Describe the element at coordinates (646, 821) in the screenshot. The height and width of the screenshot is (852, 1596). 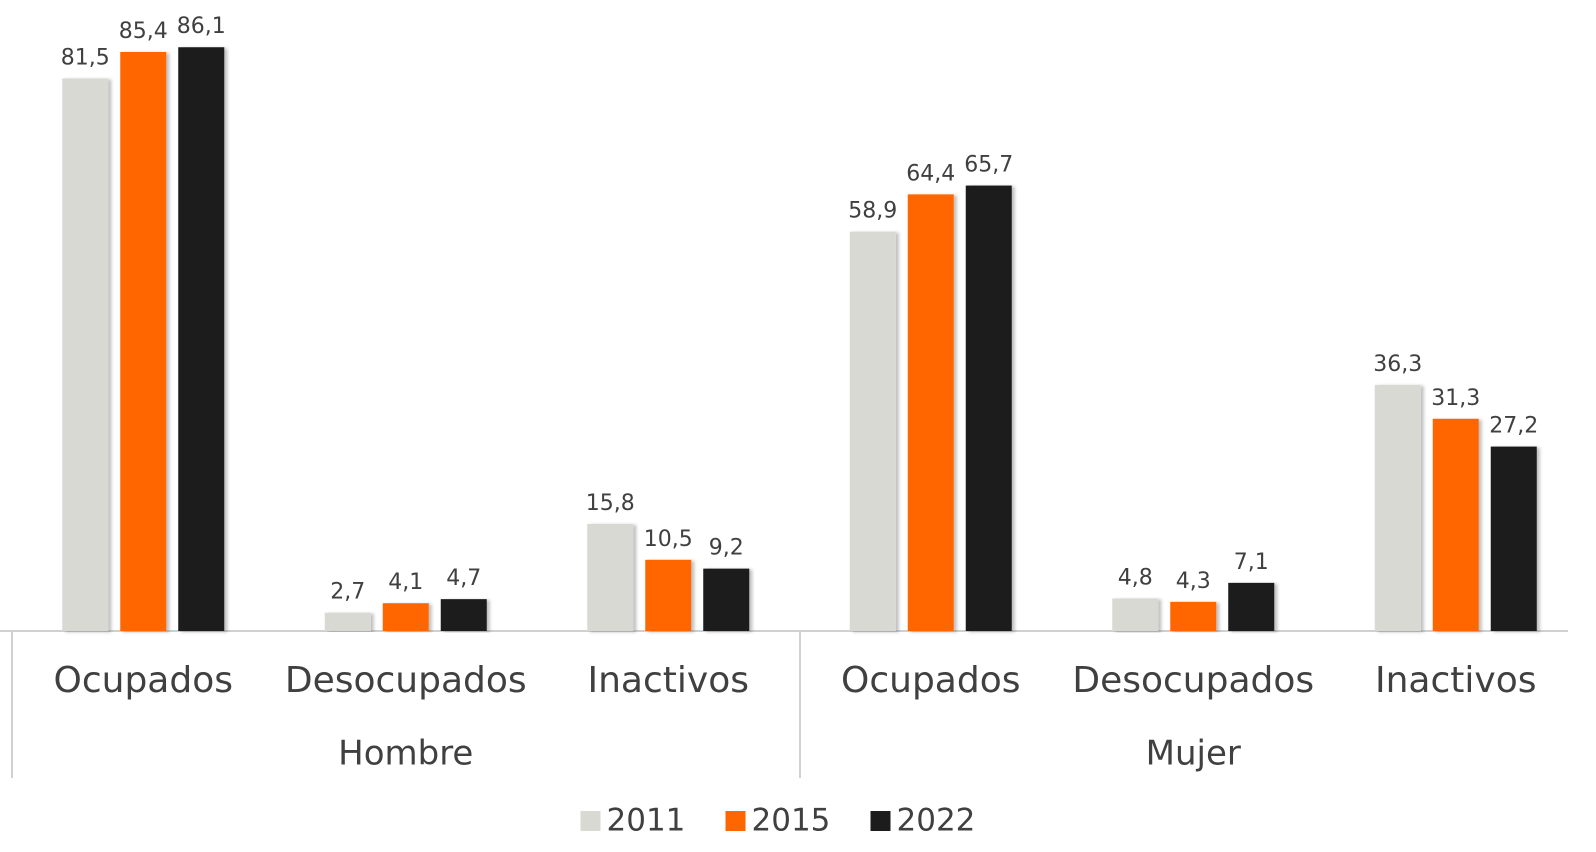
I see `legend-label: 2011` at that location.